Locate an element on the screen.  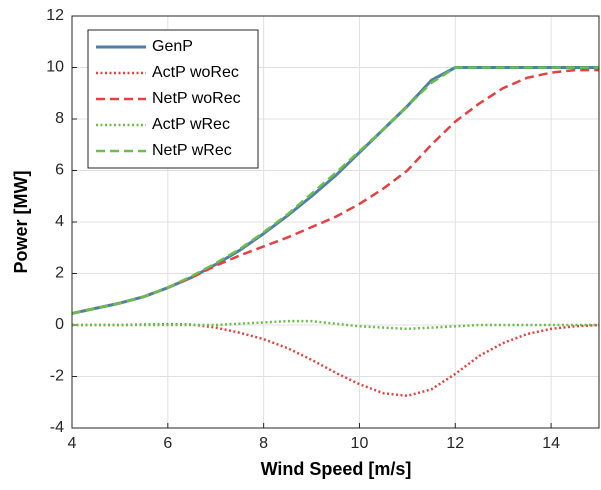
legend-label: GenP is located at coordinates (172, 46).